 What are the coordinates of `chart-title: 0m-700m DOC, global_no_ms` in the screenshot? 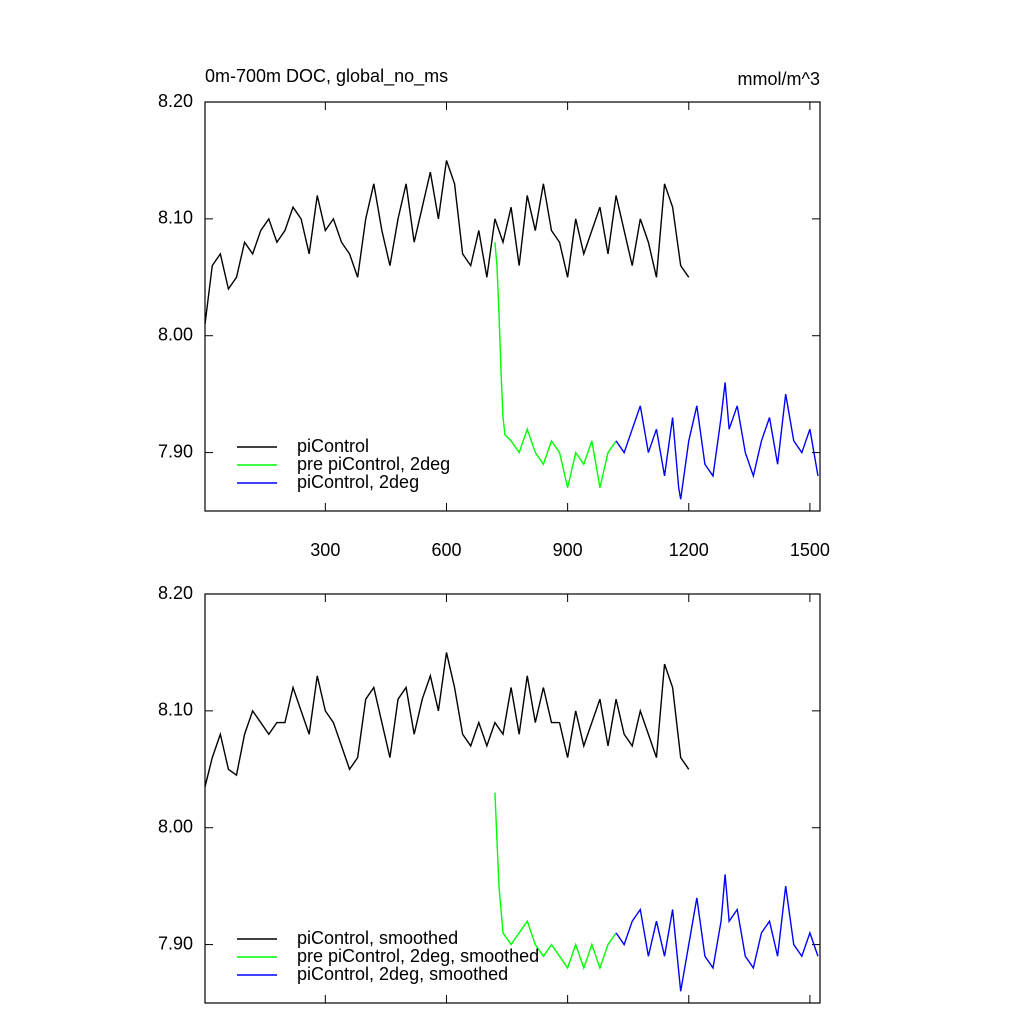 It's located at (326, 76).